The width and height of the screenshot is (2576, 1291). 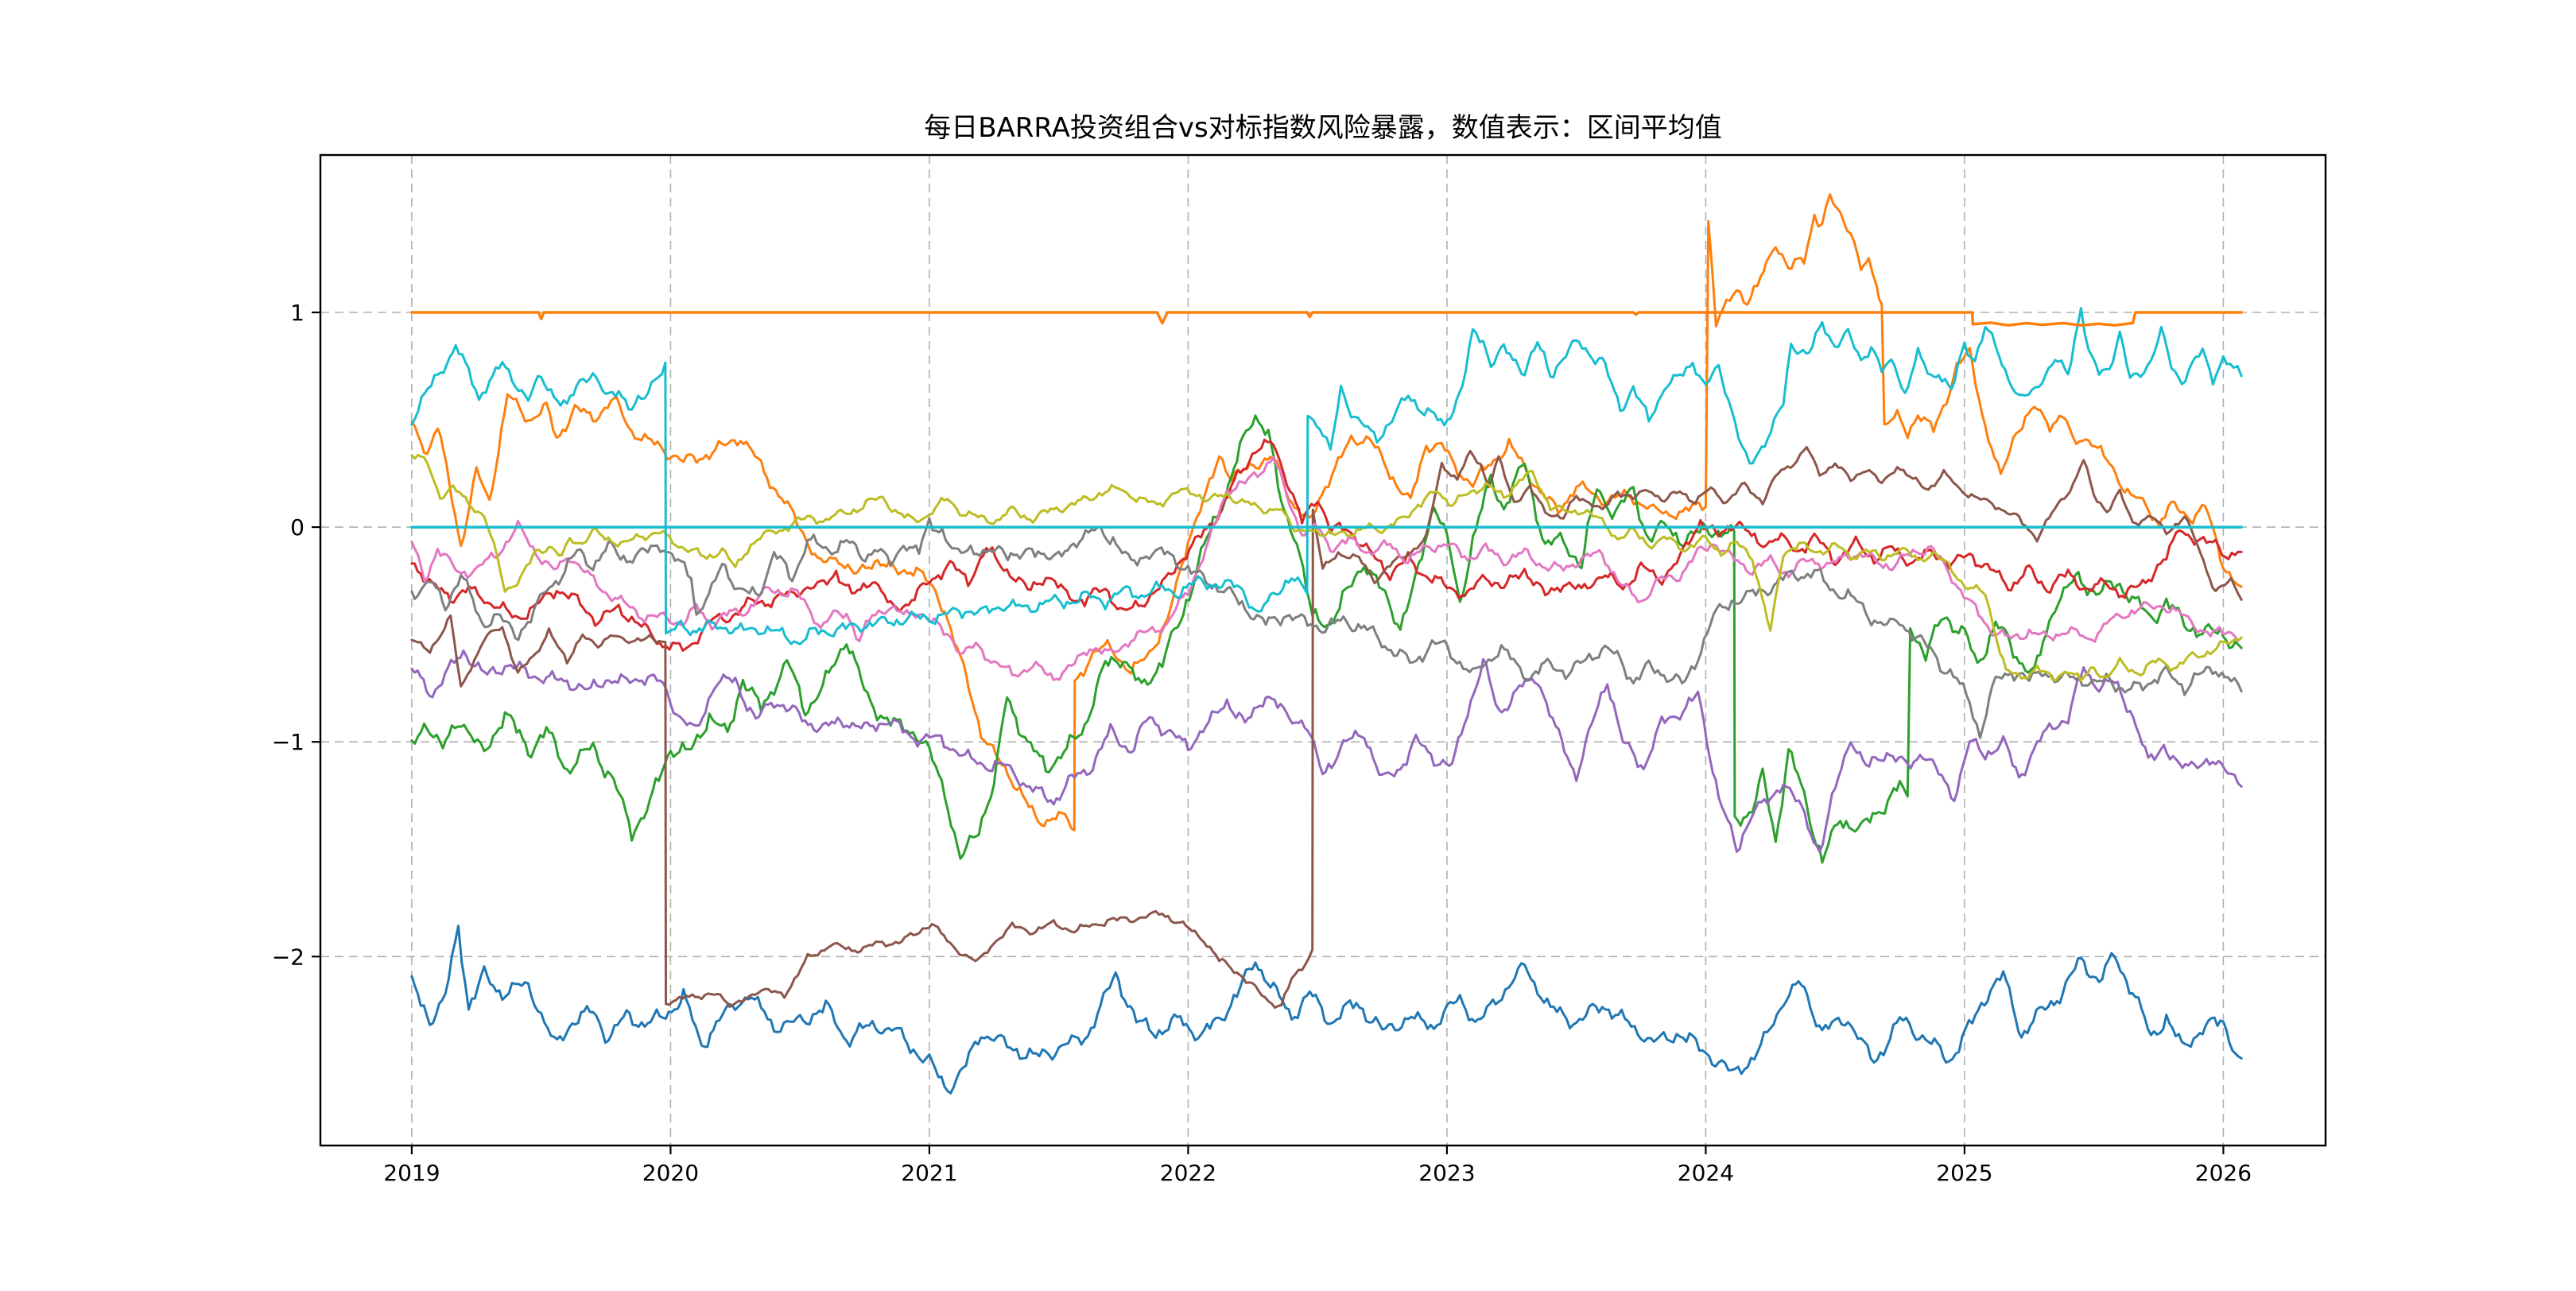 What do you see at coordinates (1706, 1173) in the screenshot?
I see `x-tick-label-2024: 2024` at bounding box center [1706, 1173].